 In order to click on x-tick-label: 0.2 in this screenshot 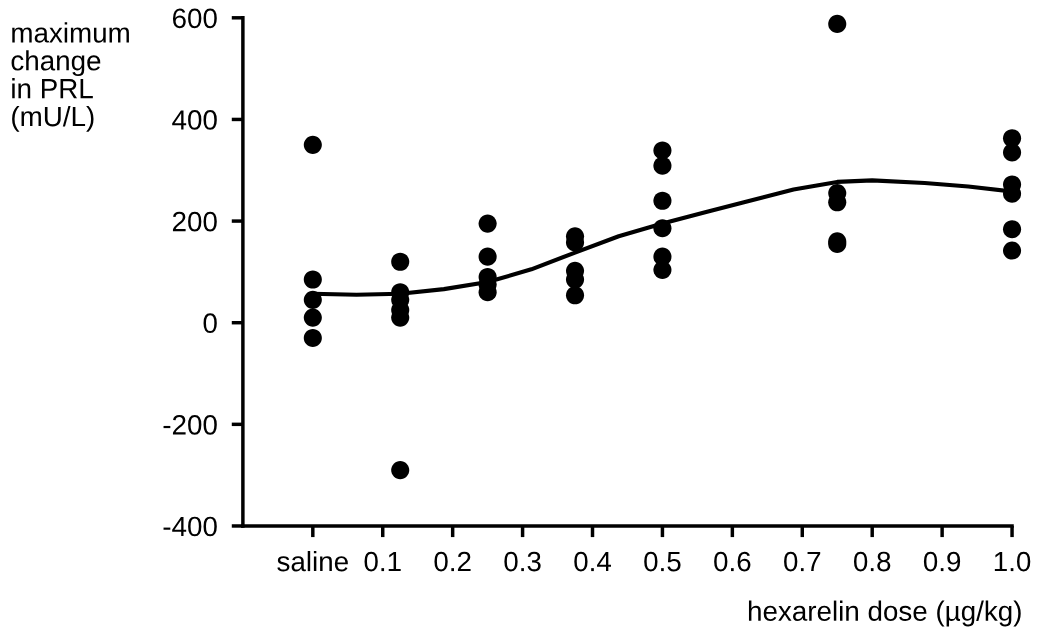, I will do `click(452, 561)`.